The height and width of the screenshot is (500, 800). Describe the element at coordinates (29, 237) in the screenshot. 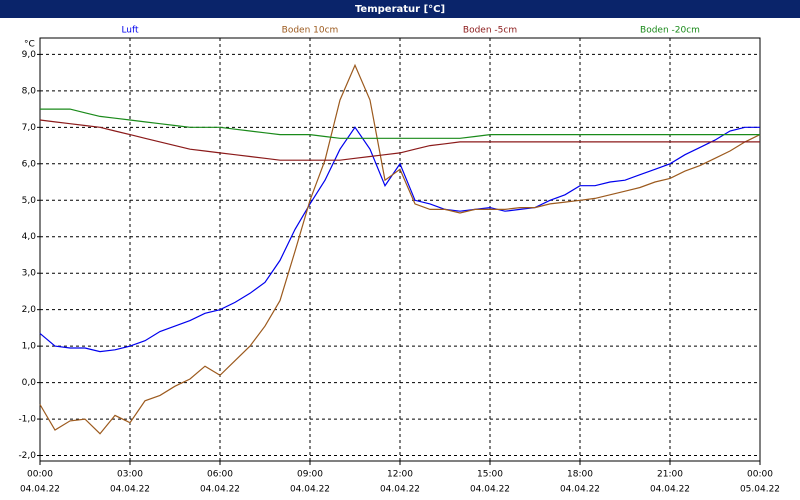

I see `y-tick-label: 4,0` at that location.